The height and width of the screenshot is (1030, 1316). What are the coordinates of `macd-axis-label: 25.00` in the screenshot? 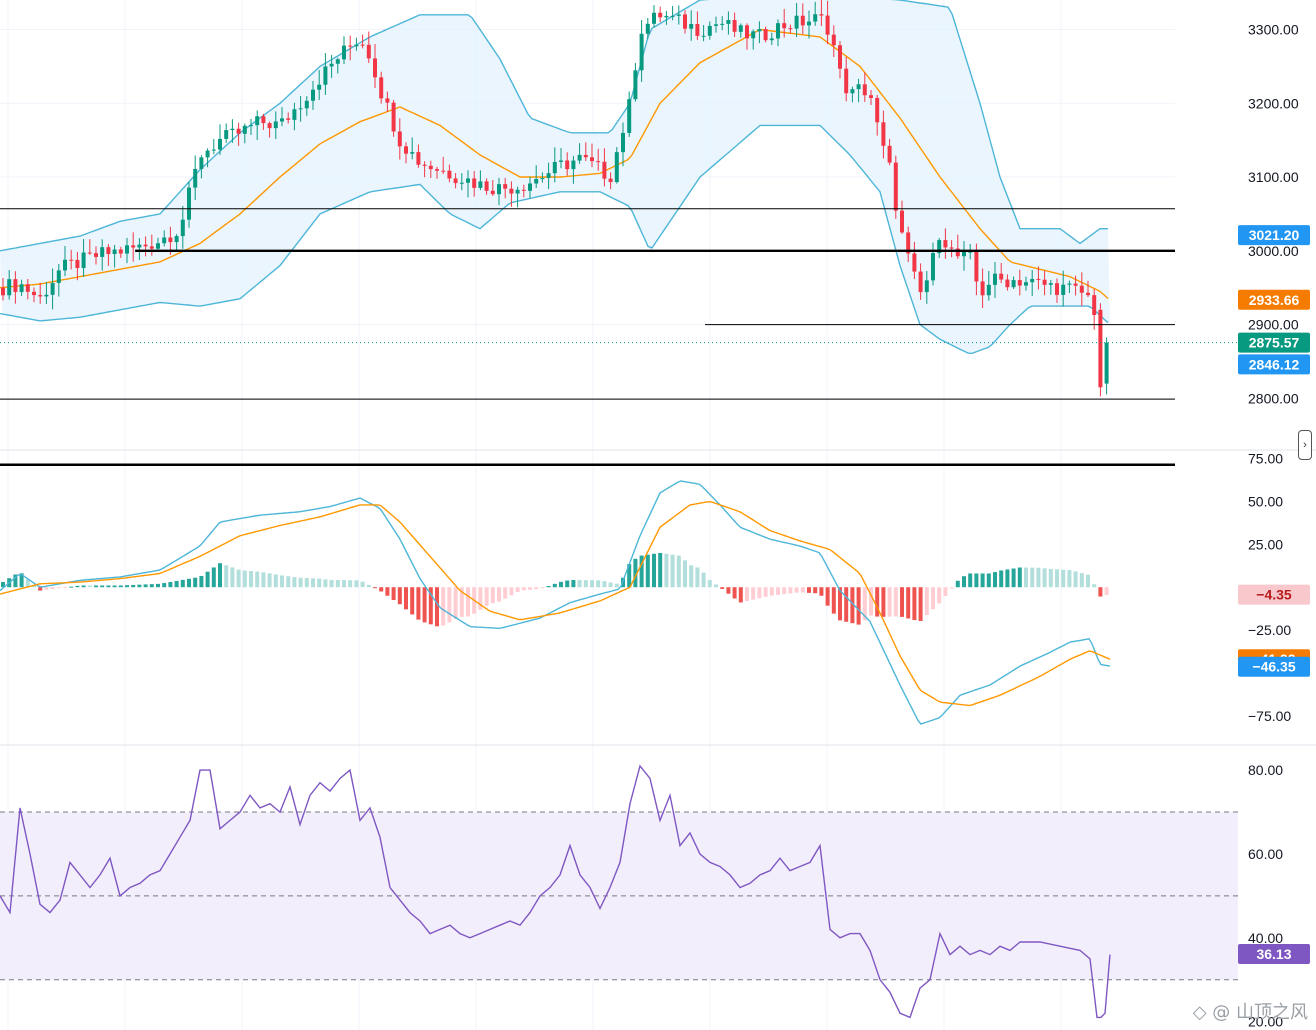 It's located at (1265, 544).